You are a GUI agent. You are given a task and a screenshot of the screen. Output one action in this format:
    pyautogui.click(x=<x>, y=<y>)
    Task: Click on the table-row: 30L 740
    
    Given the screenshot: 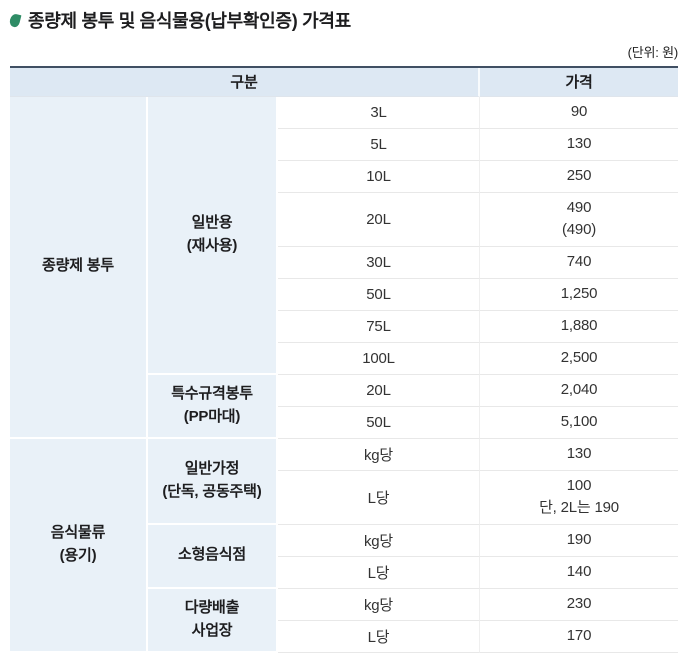 What is the action you would take?
    pyautogui.click(x=344, y=262)
    